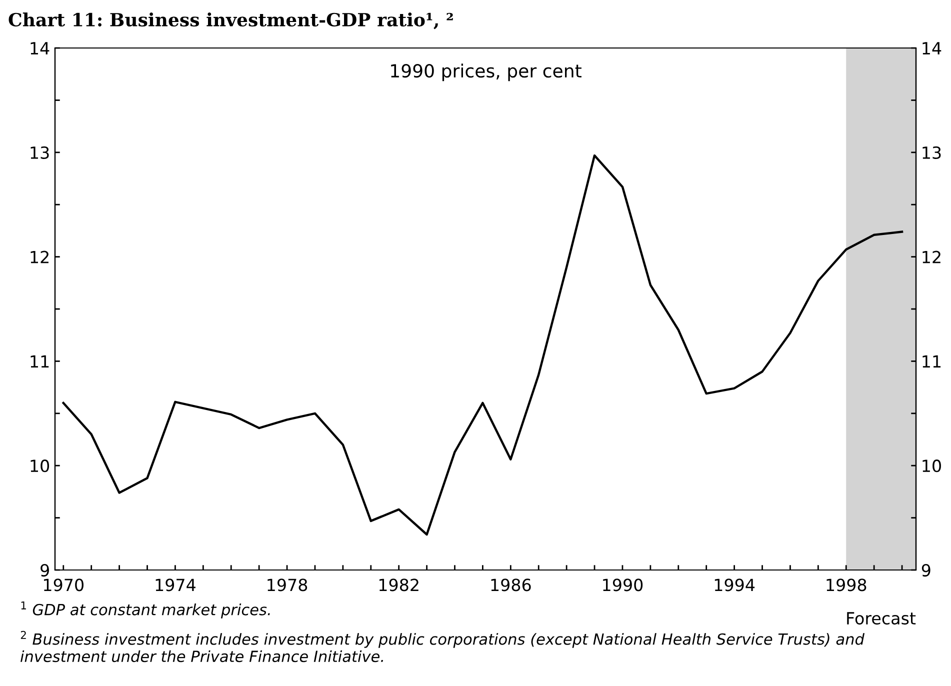  I want to click on y2-tick-label: 12, so click(931, 257).